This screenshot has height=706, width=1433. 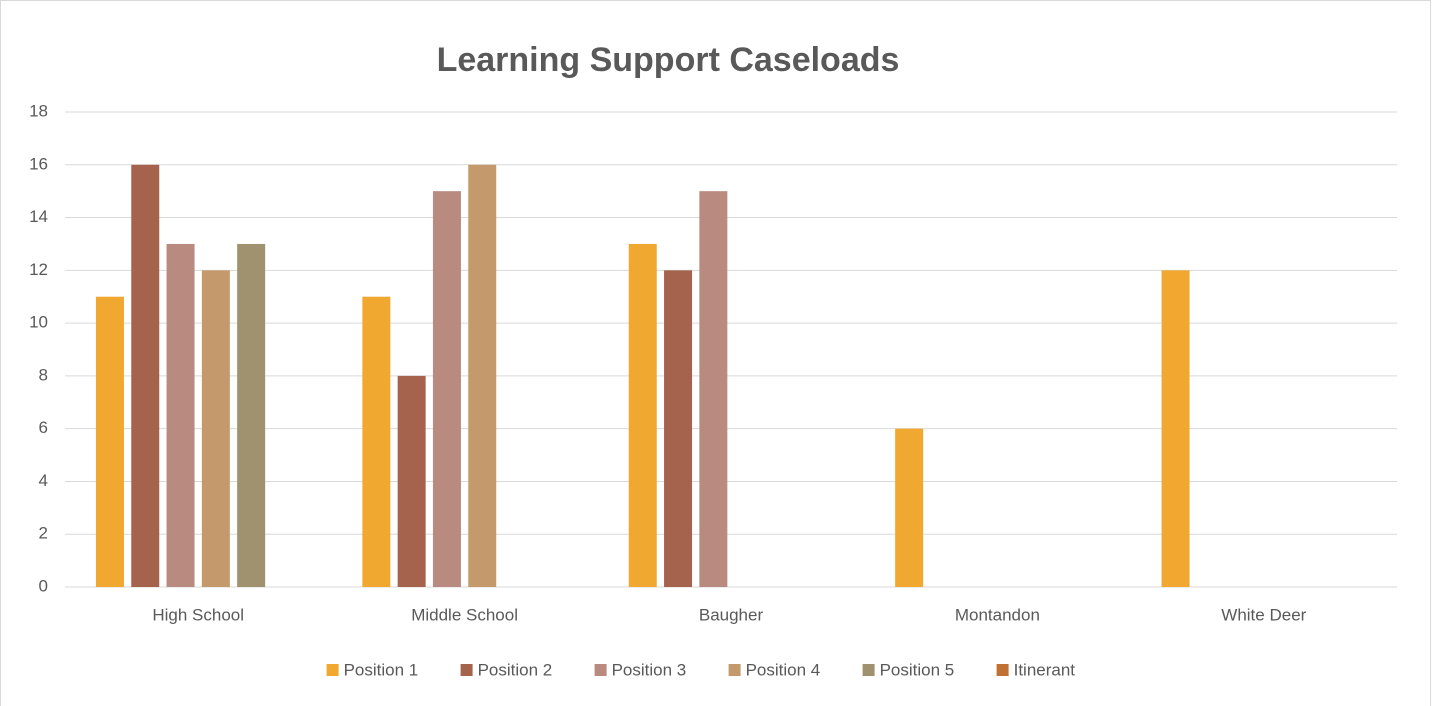 I want to click on x-tick-label: White Deer, so click(x=1263, y=614).